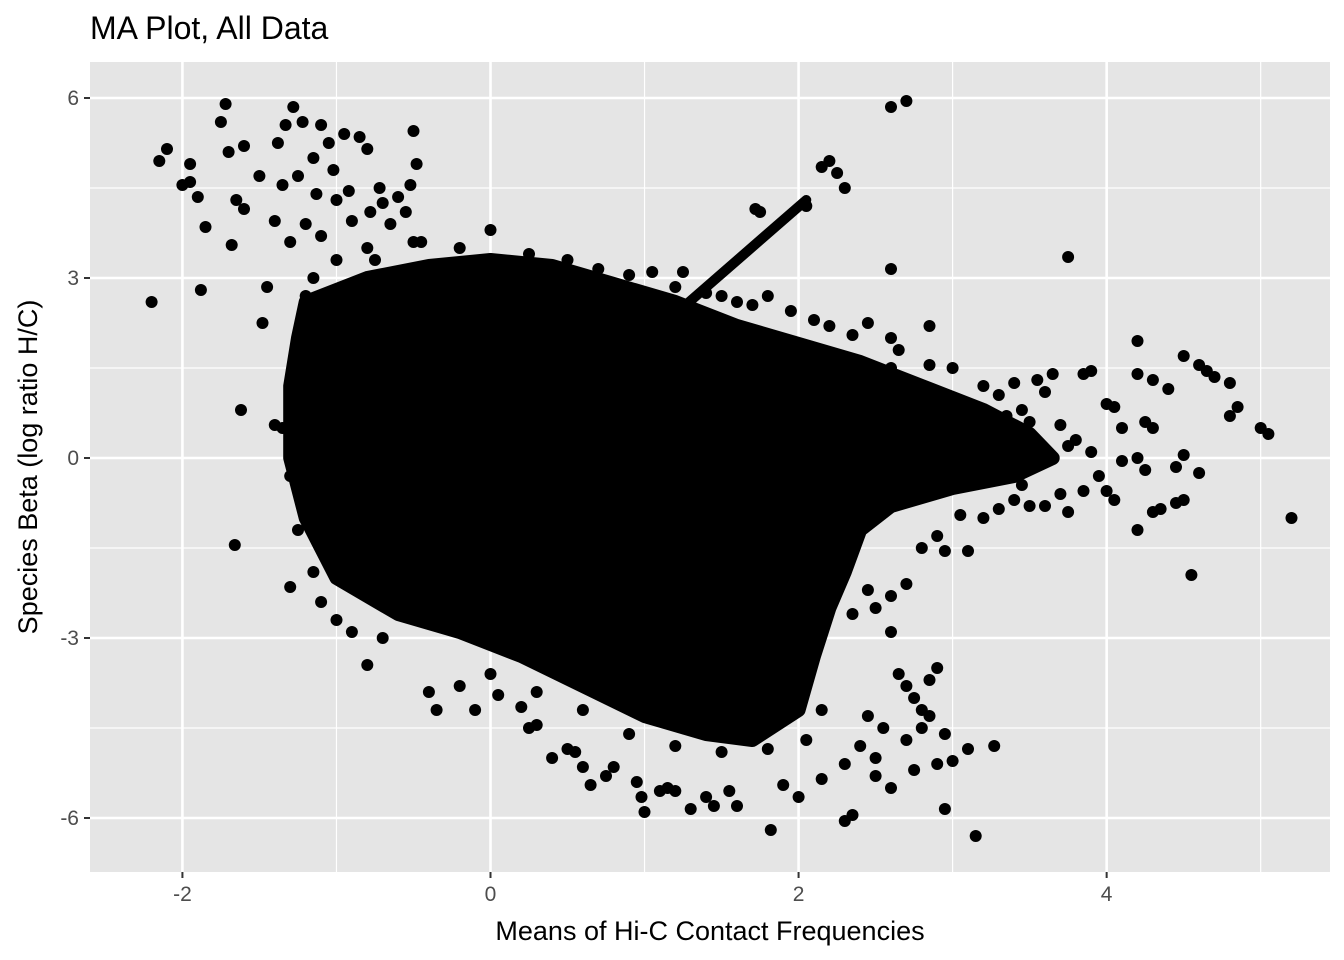 The image size is (1344, 960). Describe the element at coordinates (73, 98) in the screenshot. I see `y-tick-label: 6` at that location.